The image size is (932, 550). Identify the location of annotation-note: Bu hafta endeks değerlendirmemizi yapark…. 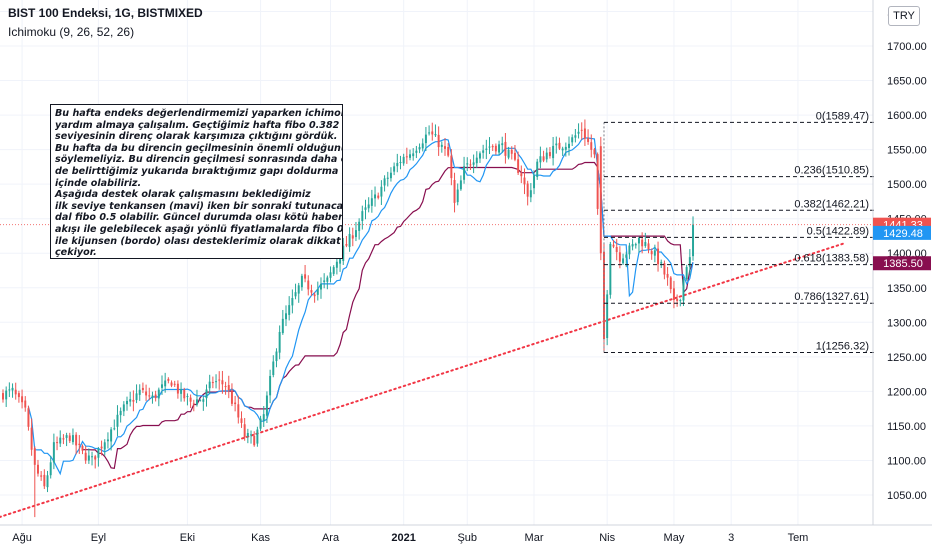
(196, 181).